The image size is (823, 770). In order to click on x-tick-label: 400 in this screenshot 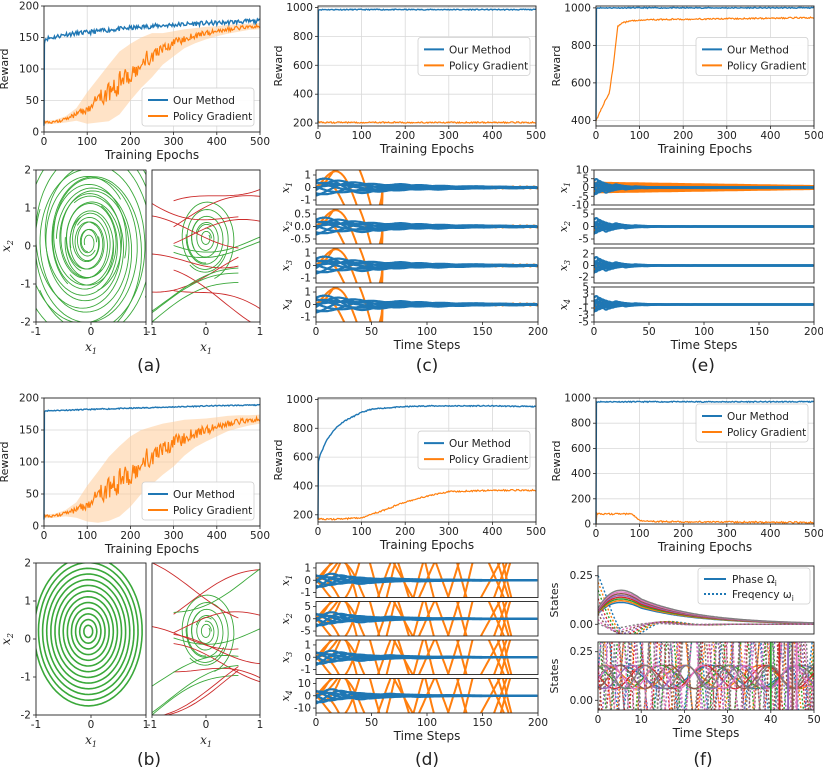, I will do `click(770, 136)`.